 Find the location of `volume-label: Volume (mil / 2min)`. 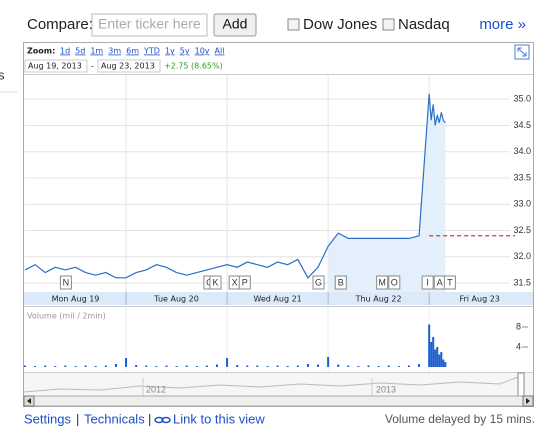

volume-label: Volume (mil / 2min) is located at coordinates (66, 316).